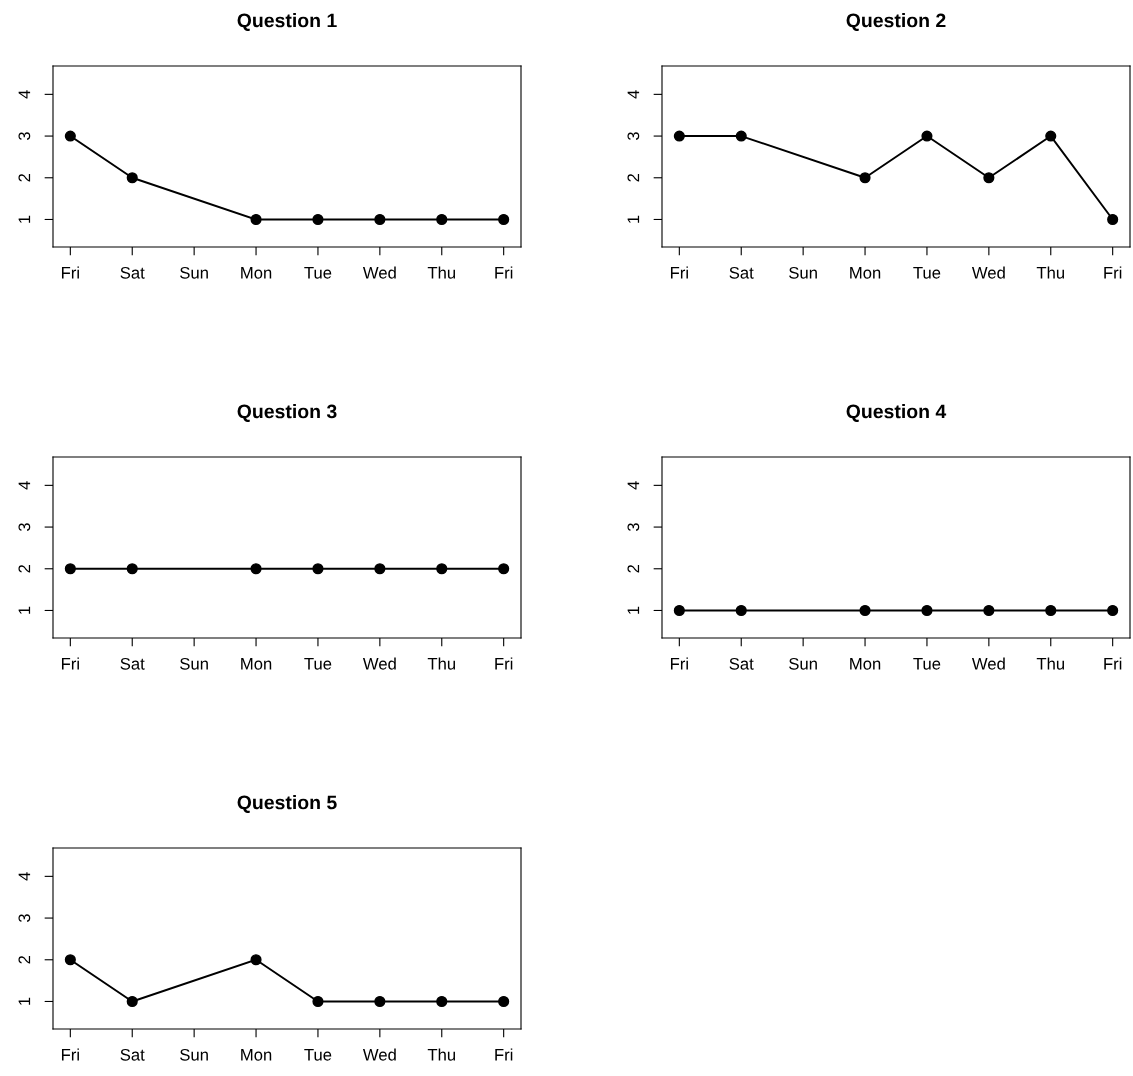  What do you see at coordinates (287, 804) in the screenshot?
I see `chart-title: Question 5` at bounding box center [287, 804].